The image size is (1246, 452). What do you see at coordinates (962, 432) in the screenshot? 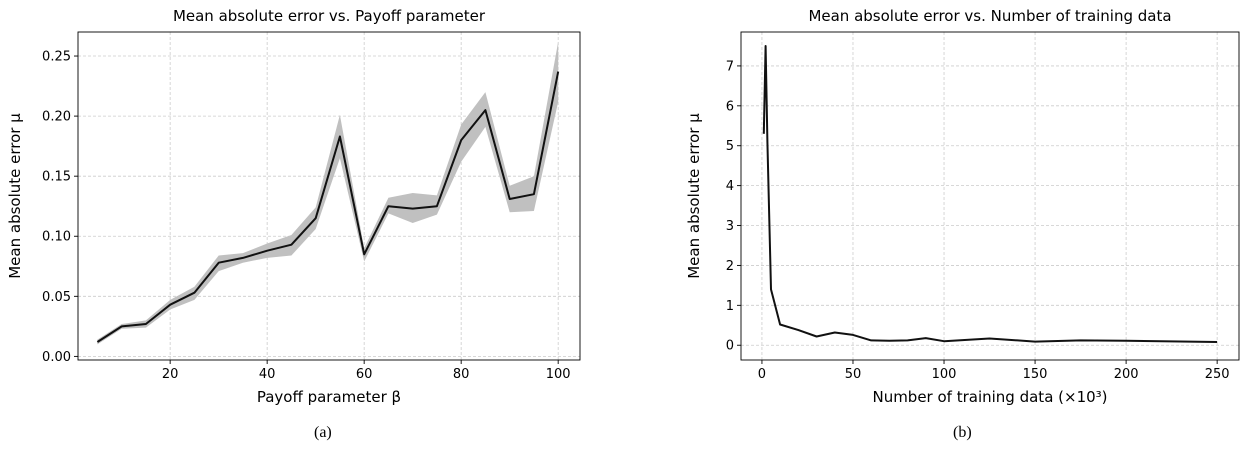
I see `caption-b: (b)` at bounding box center [962, 432].